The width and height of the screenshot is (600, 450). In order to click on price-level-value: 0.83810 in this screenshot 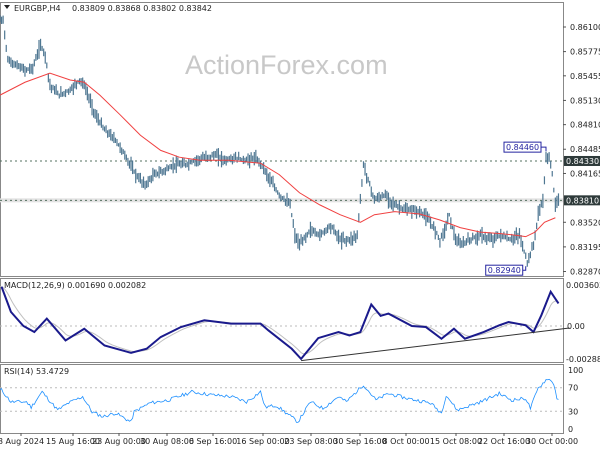, I will do `click(582, 200)`.